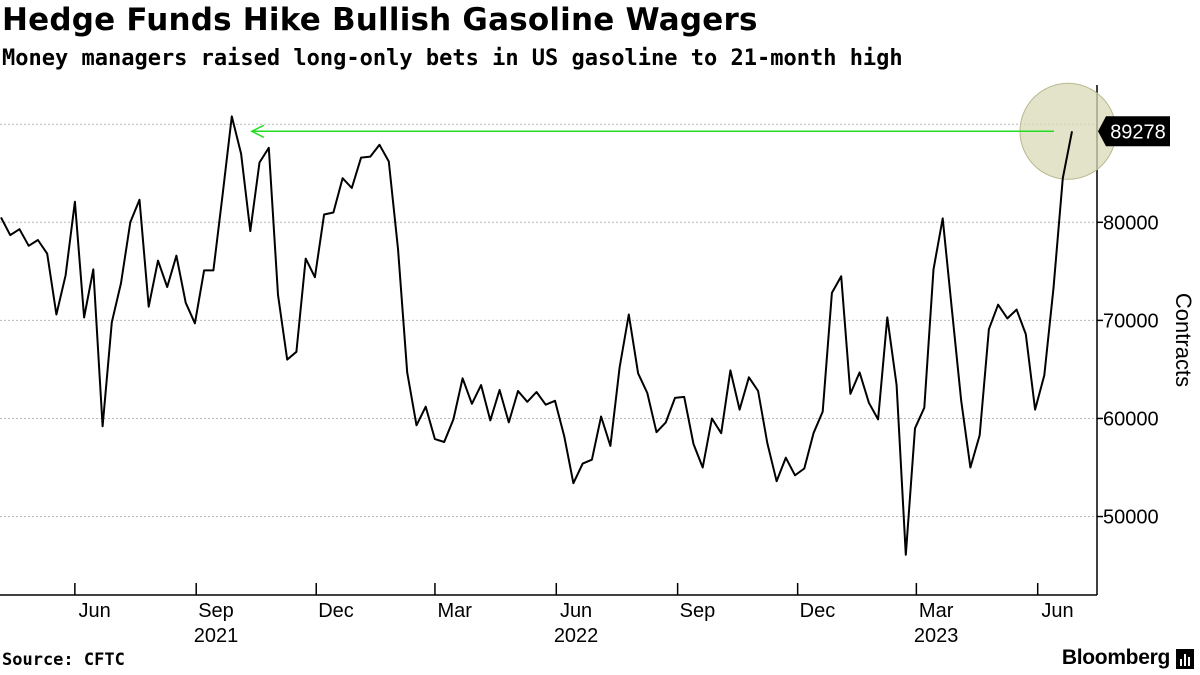 This screenshot has height=675, width=1200. I want to click on x-year-label: 2021, so click(216, 636).